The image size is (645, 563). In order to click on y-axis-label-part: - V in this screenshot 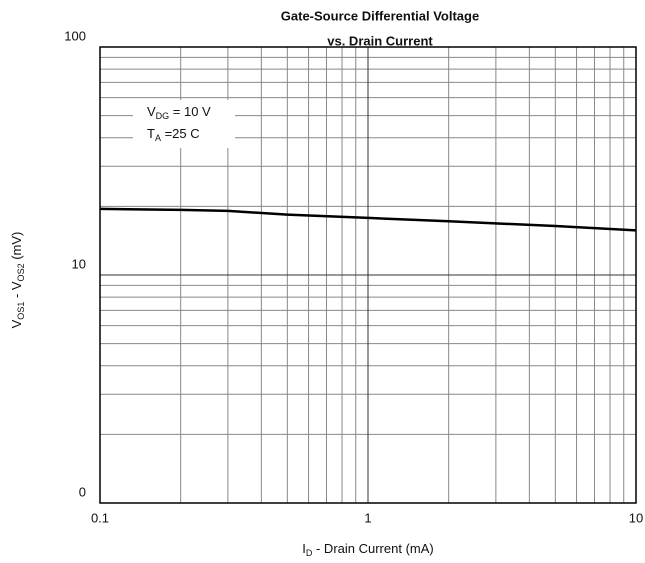, I will do `click(16, 291)`.